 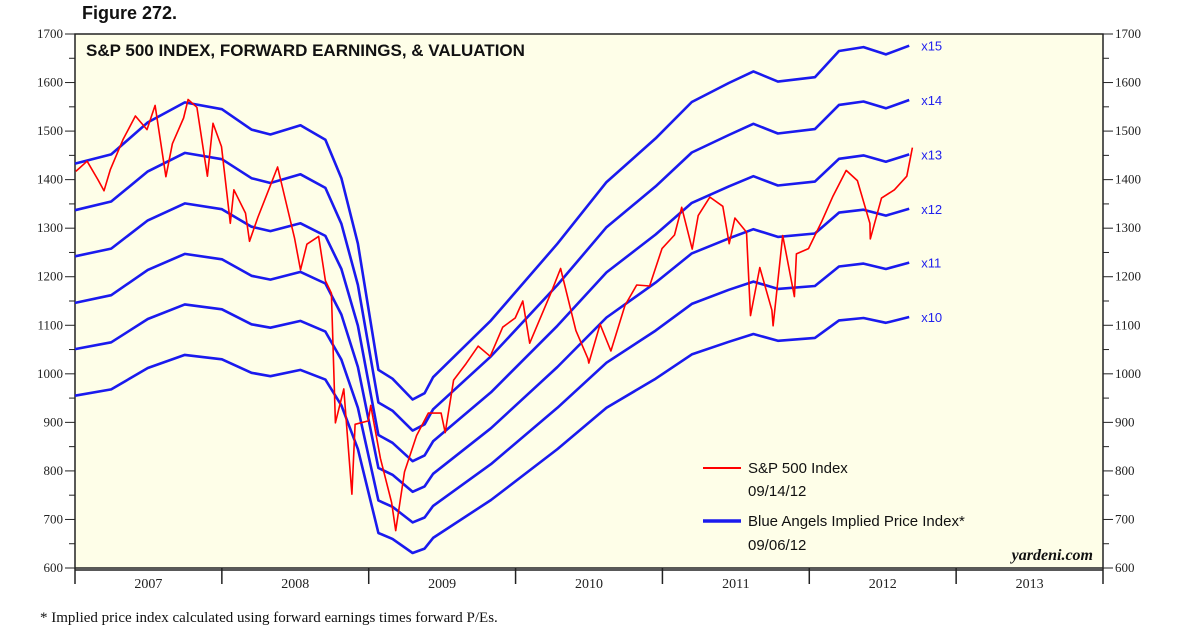 What do you see at coordinates (50, 227) in the screenshot?
I see `y-tick-label-left: 1300` at bounding box center [50, 227].